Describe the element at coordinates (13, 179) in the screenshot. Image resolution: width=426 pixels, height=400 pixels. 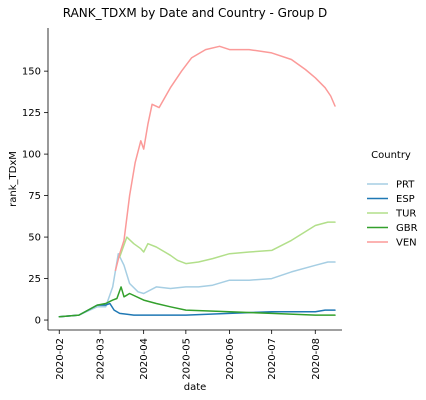
I see `y-axis-label: rank_TDxM` at that location.